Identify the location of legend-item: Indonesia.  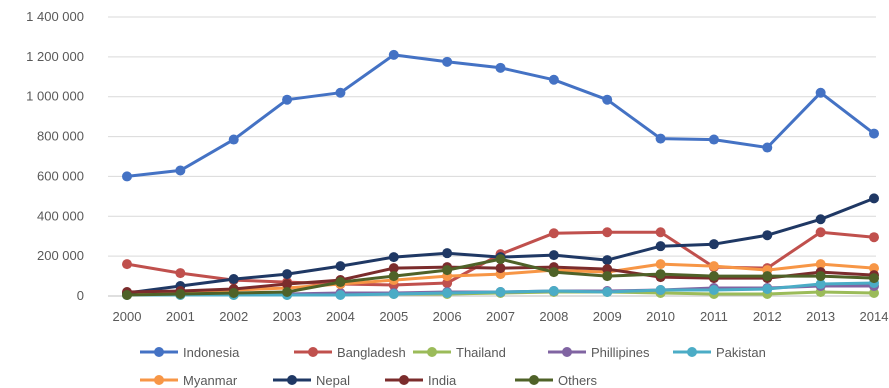
(190, 352).